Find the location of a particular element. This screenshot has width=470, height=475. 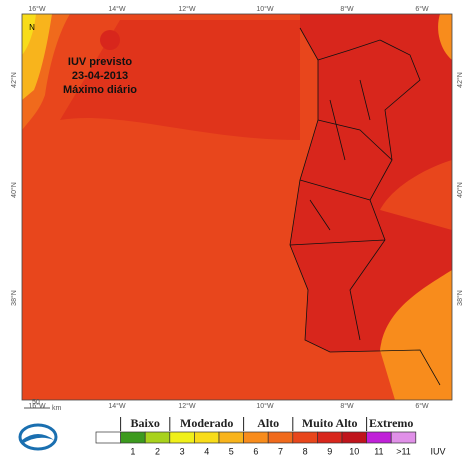

logo is located at coordinates (38, 437).